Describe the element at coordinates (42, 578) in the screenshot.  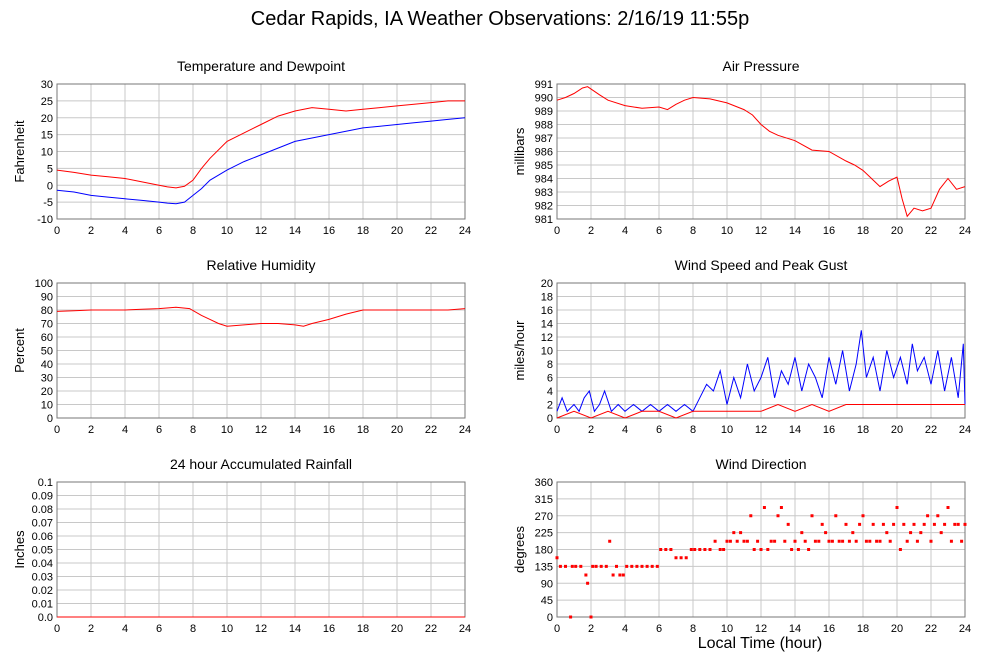
I see `rainfall-y-tick-label: 0.03` at that location.